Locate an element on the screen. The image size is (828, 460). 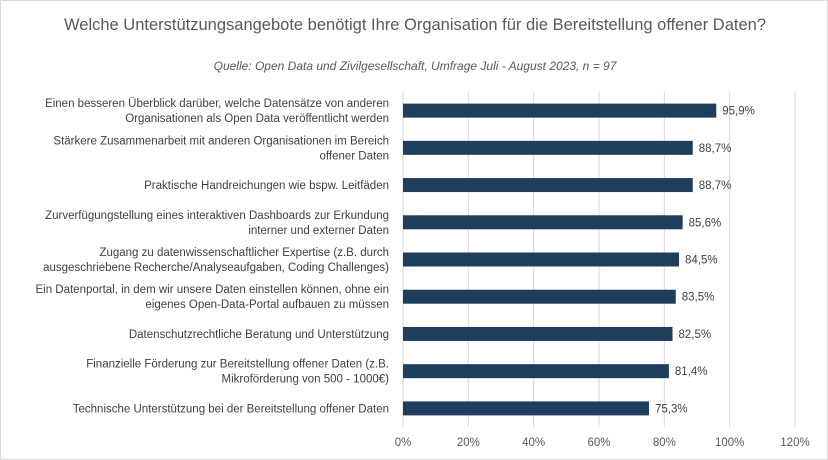
x-tick-label: 20% is located at coordinates (468, 443).